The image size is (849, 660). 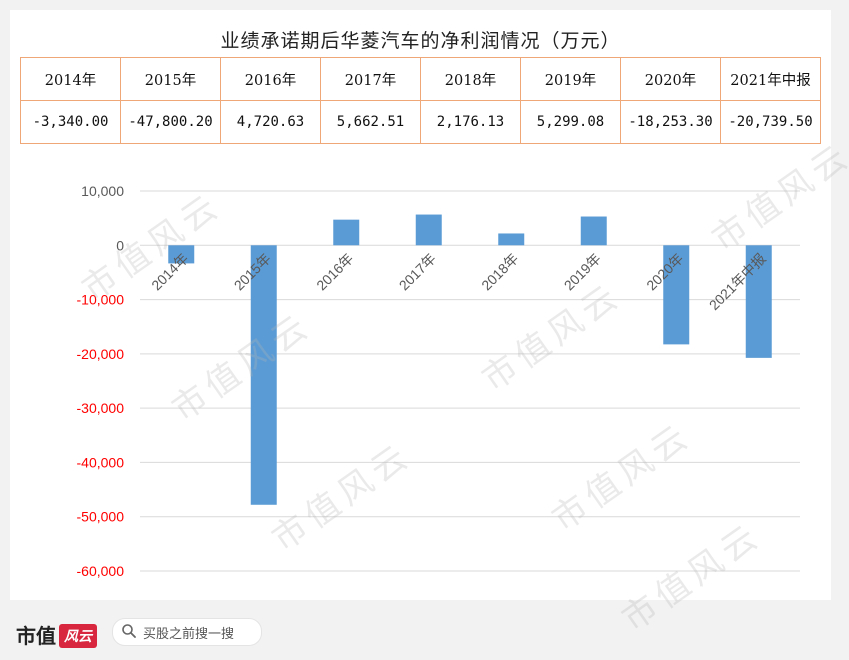 I want to click on y-tick-label: -50,000, so click(x=101, y=517).